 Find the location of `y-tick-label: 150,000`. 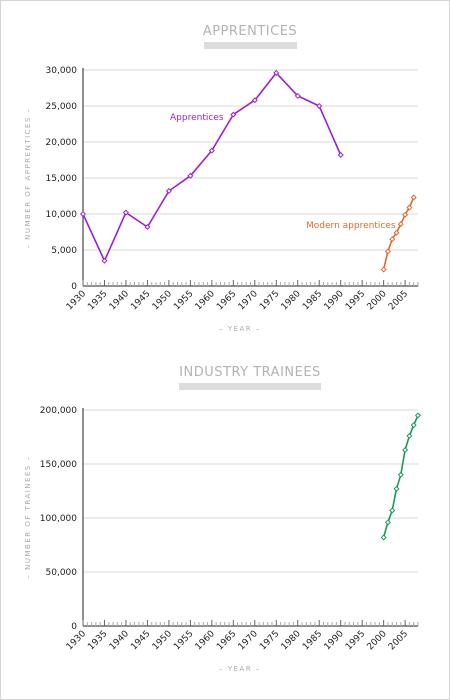

y-tick-label: 150,000 is located at coordinates (58, 465).